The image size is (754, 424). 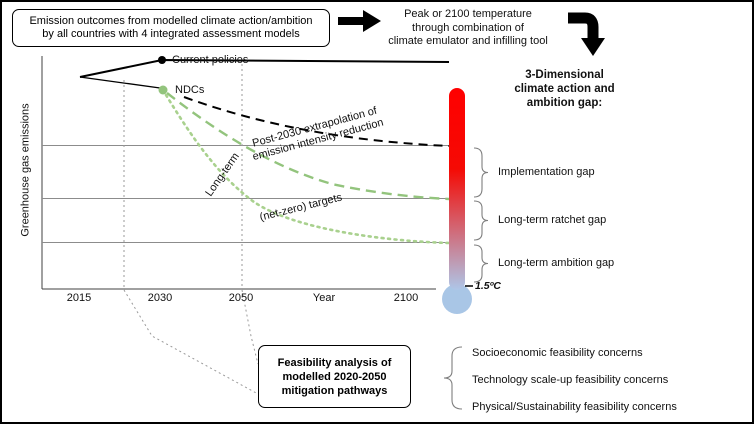 I want to click on current-policies-line, so click(x=264, y=75).